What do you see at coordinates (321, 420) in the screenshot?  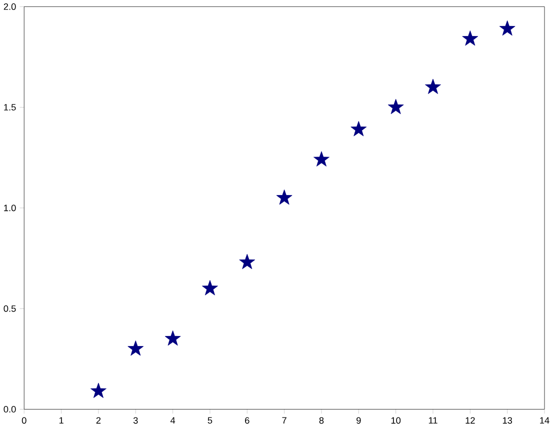 I see `x-tick-label: 8` at bounding box center [321, 420].